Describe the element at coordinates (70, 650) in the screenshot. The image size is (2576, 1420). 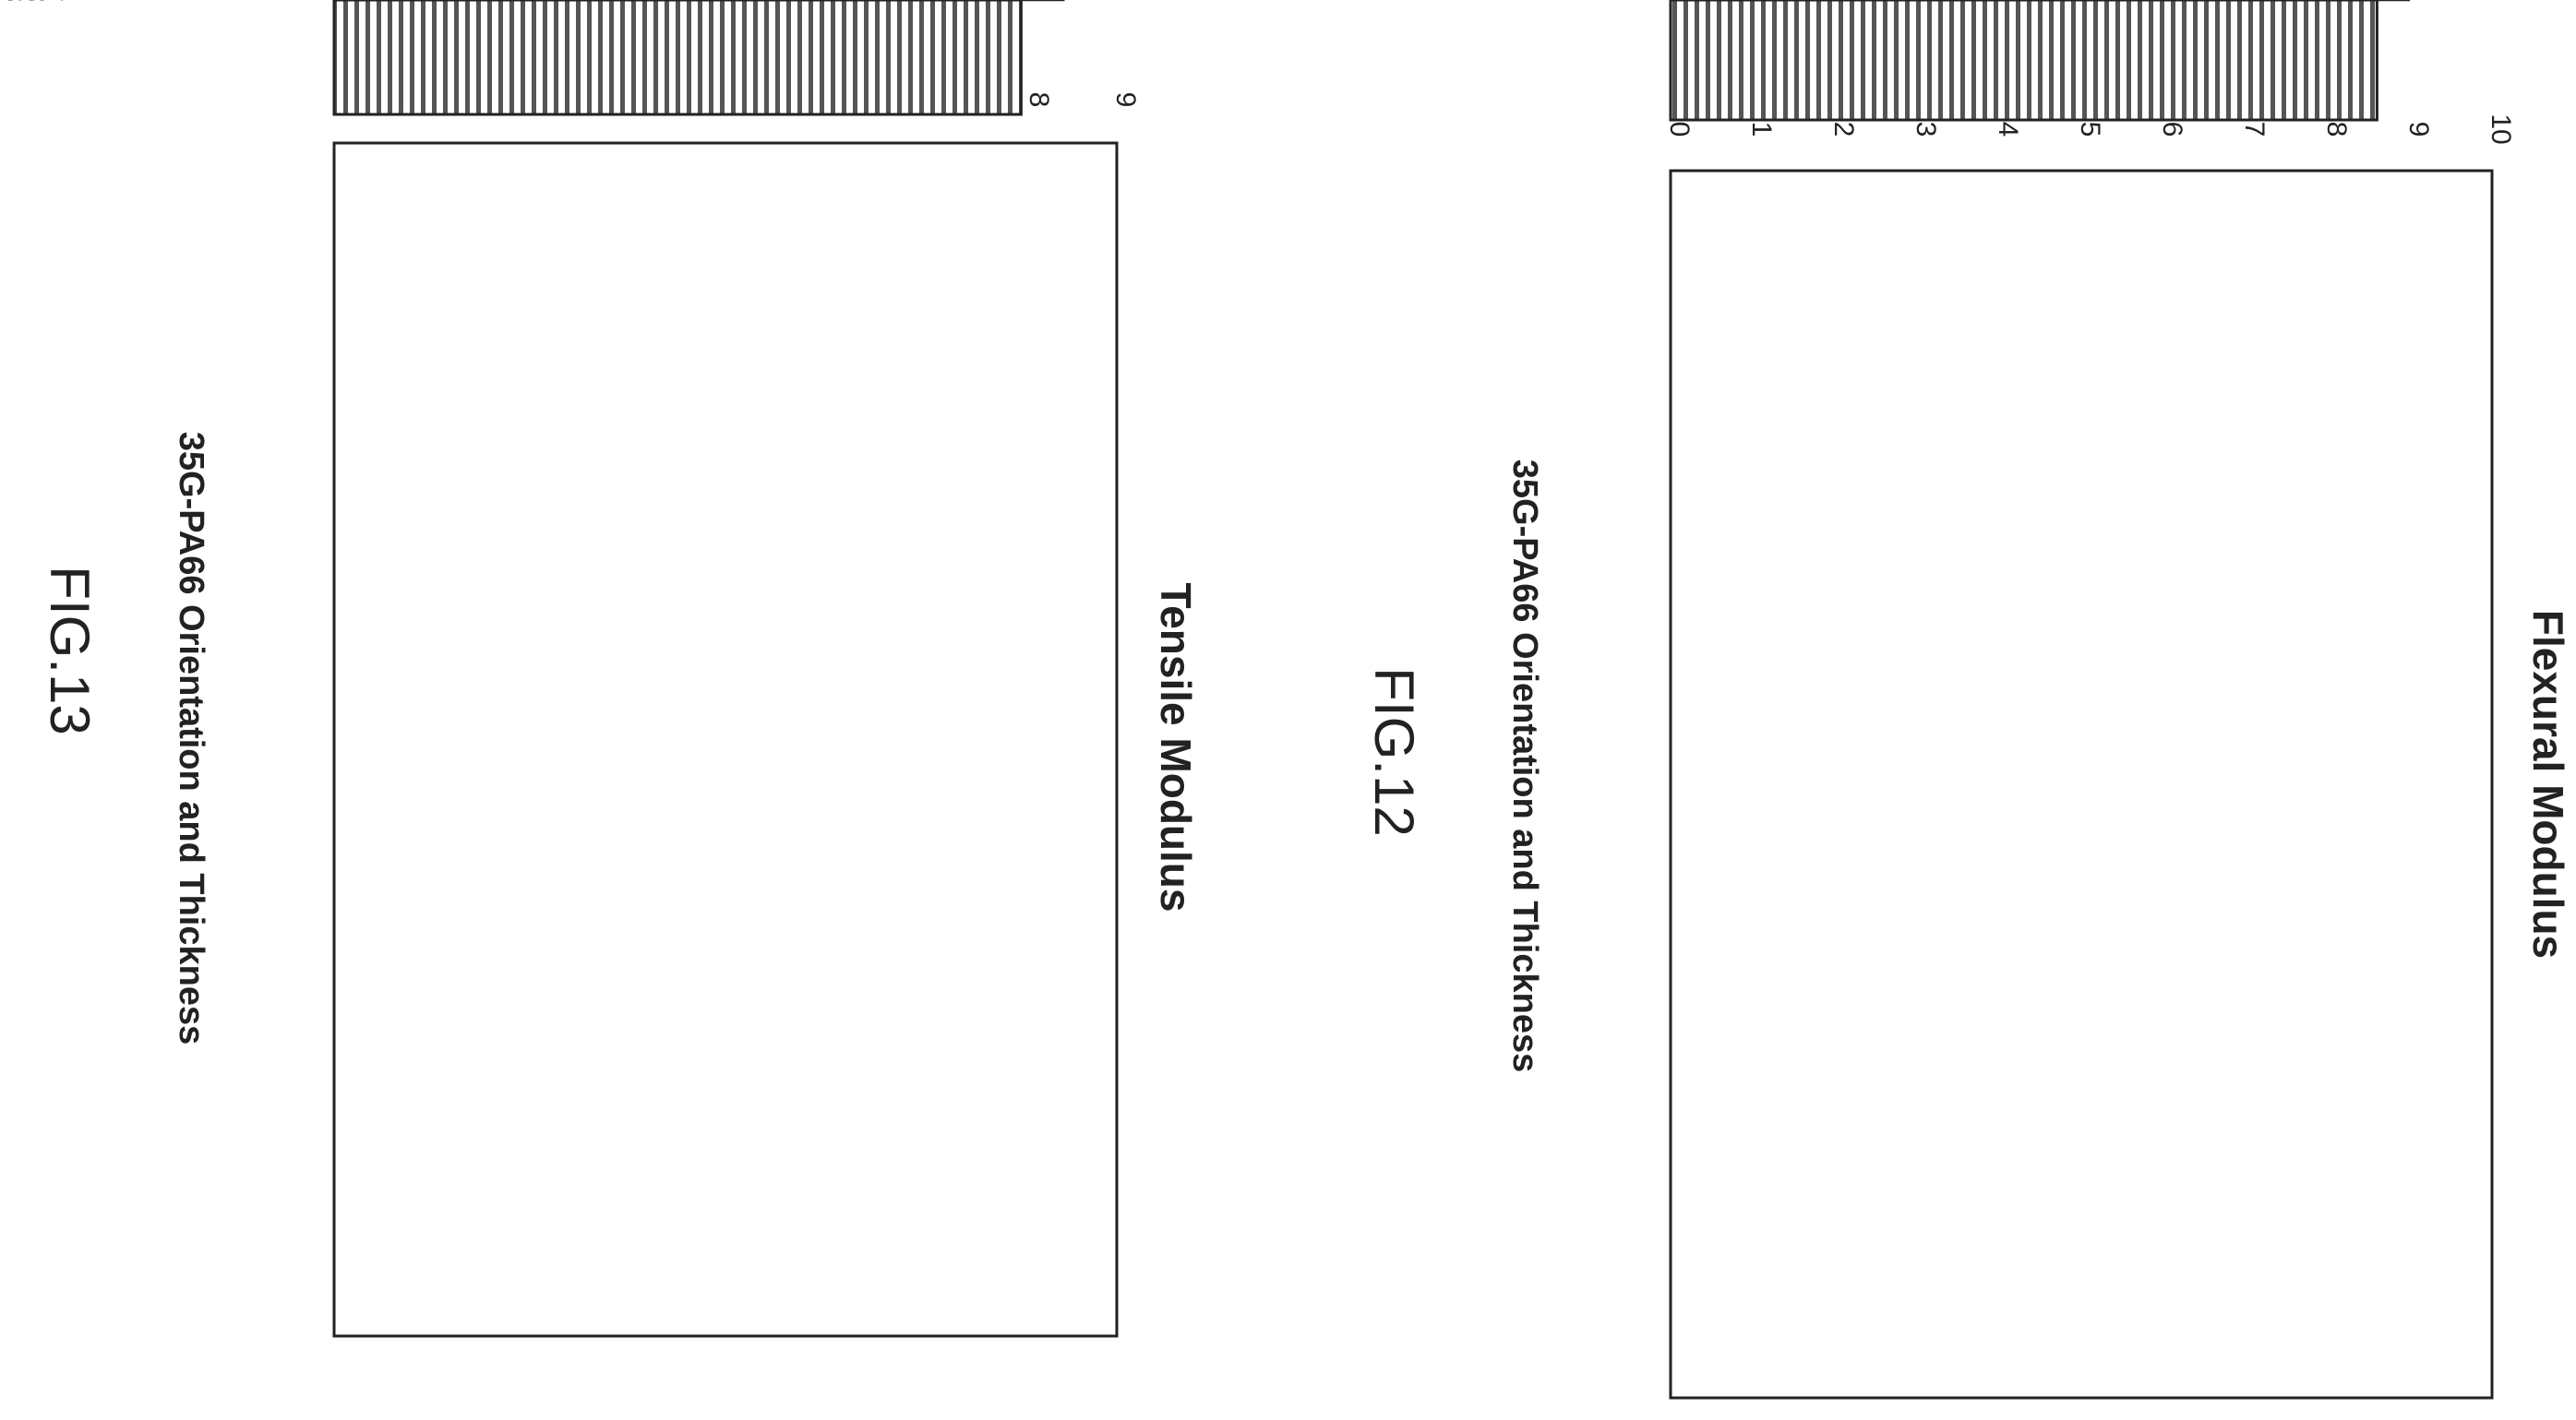
I see `figure-label: FIG.13` at that location.